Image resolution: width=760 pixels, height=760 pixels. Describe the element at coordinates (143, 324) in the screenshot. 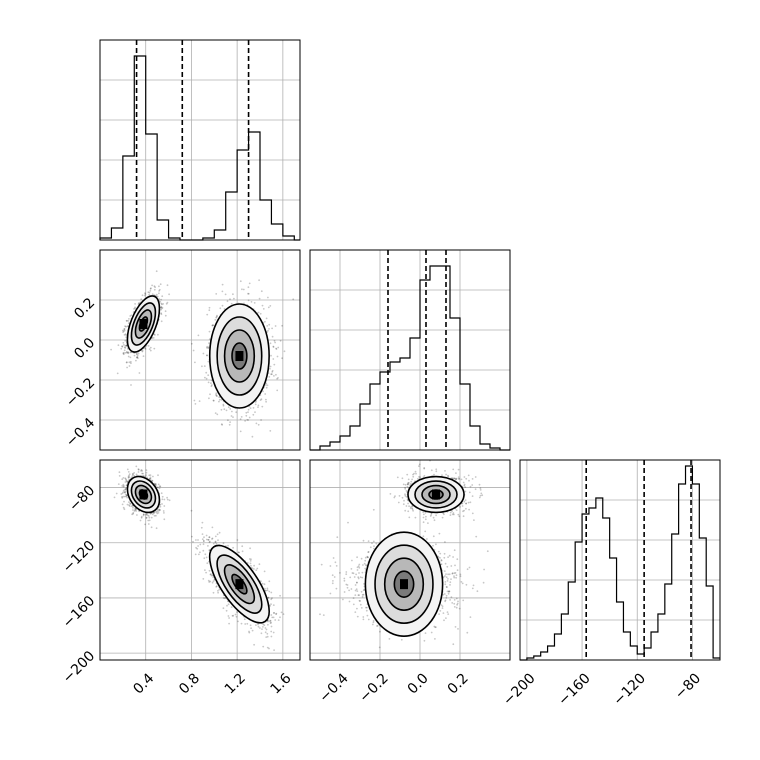

I see `density-panel-1-contour` at that location.